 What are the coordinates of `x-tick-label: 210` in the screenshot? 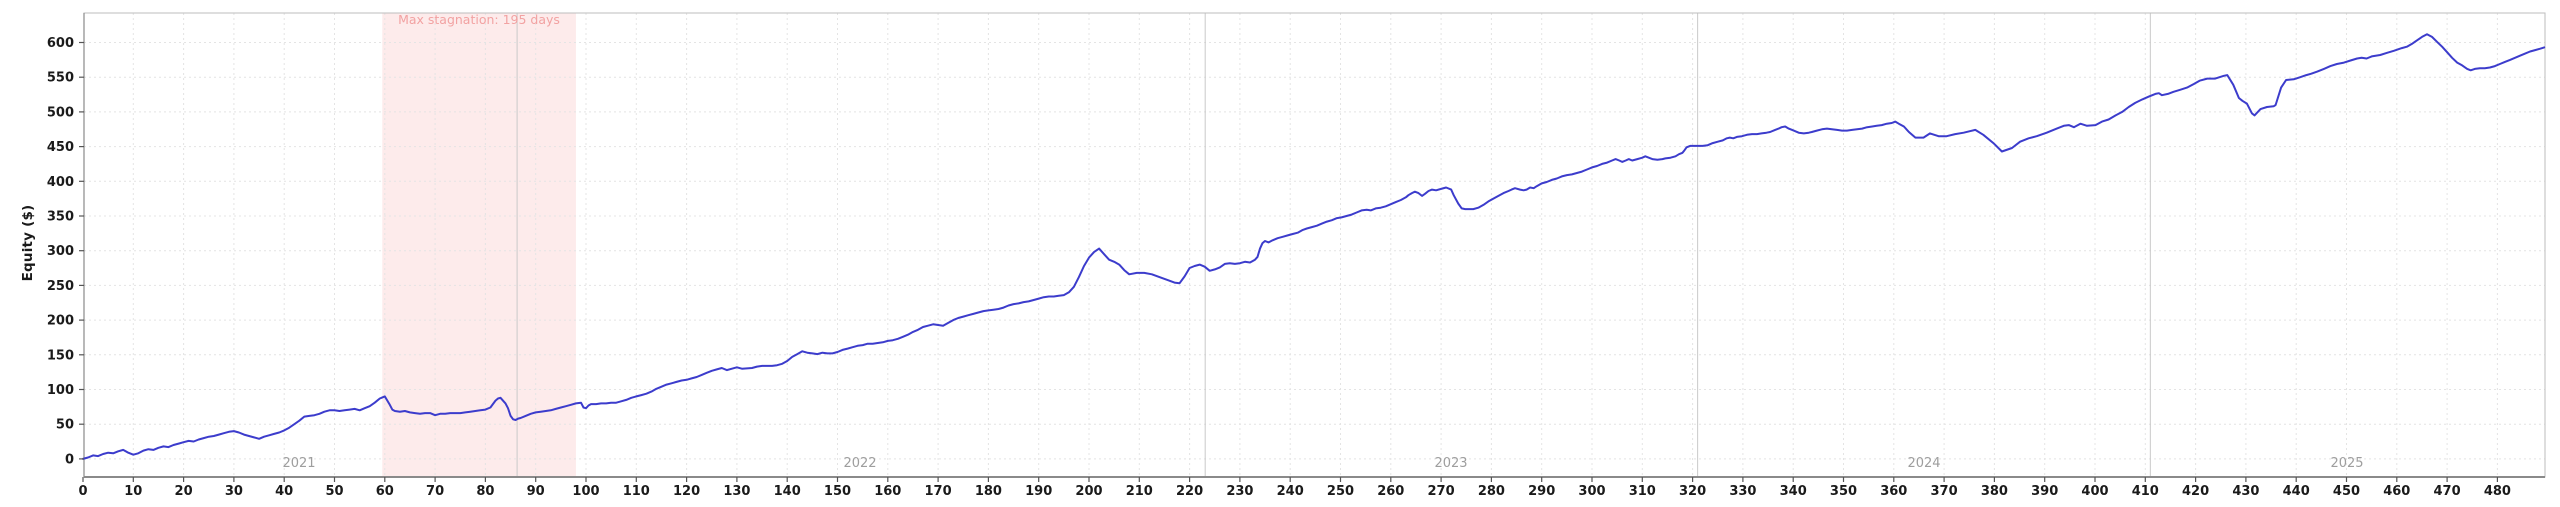 It's located at (1139, 491).